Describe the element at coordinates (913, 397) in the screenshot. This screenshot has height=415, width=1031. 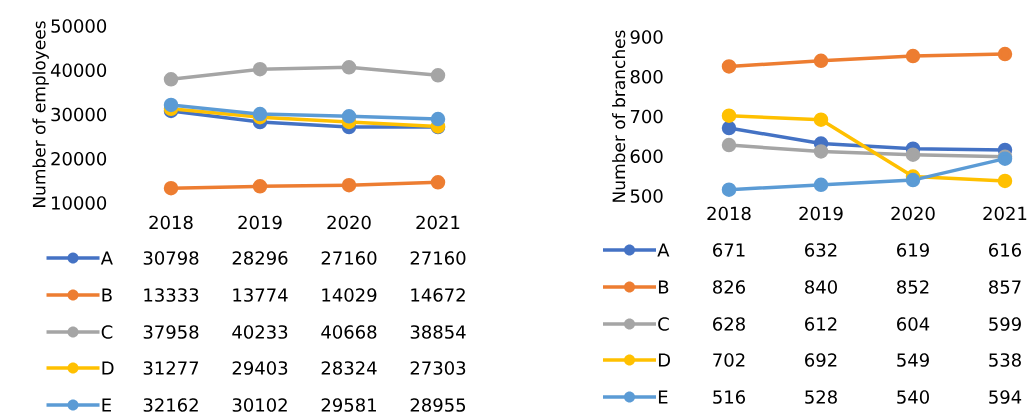
I see `data-label: 540` at that location.